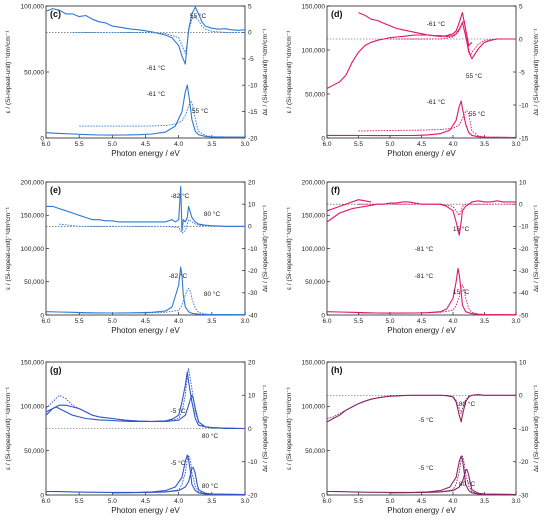 This screenshot has width=550, height=520. Describe the element at coordinates (424, 249) in the screenshot. I see `temperature-annotation: -81 °C` at that location.